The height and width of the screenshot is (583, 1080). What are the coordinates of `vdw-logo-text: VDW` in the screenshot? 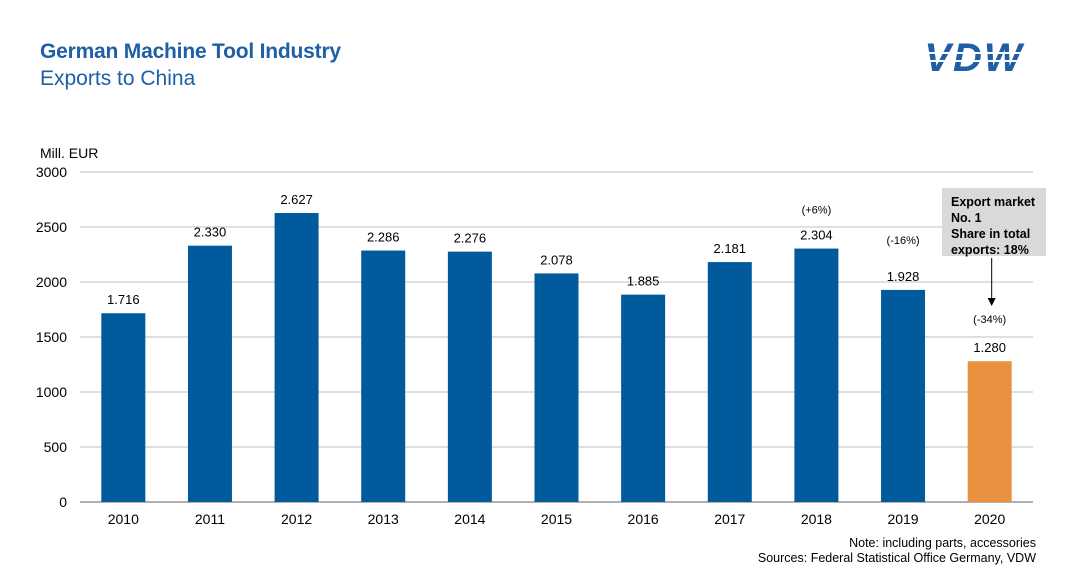 It's located at (974, 57).